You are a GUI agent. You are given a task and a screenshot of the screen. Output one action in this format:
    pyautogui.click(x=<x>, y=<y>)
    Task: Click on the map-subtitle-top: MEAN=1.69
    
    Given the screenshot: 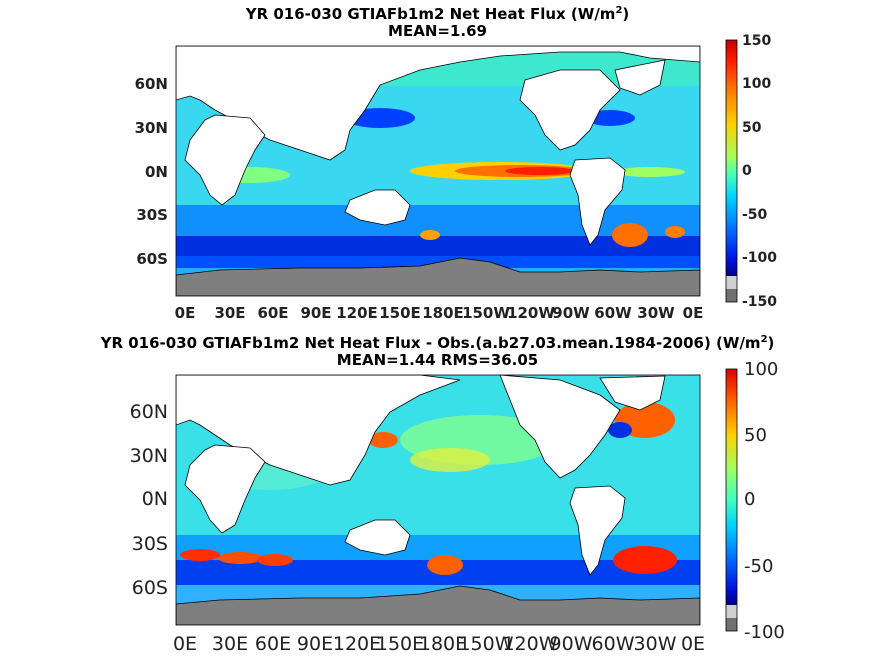 What is the action you would take?
    pyautogui.click(x=437, y=31)
    